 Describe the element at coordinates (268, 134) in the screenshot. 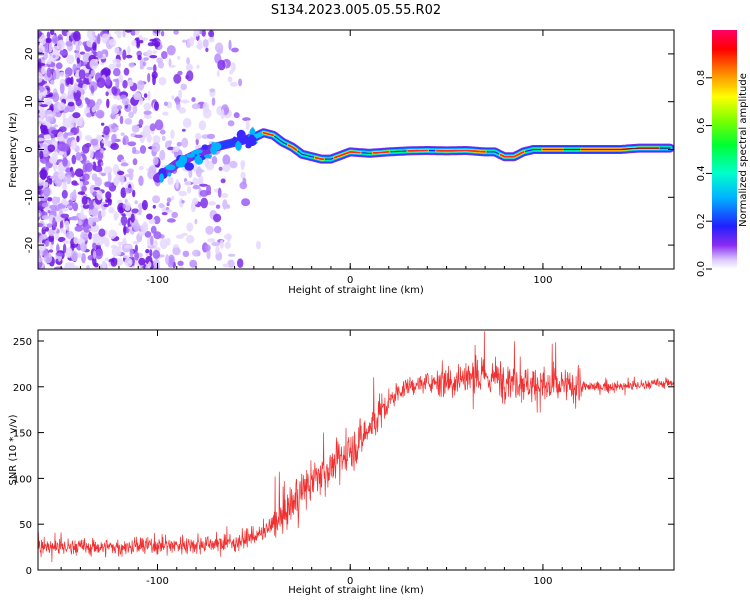

I see `ridge-peak` at that location.